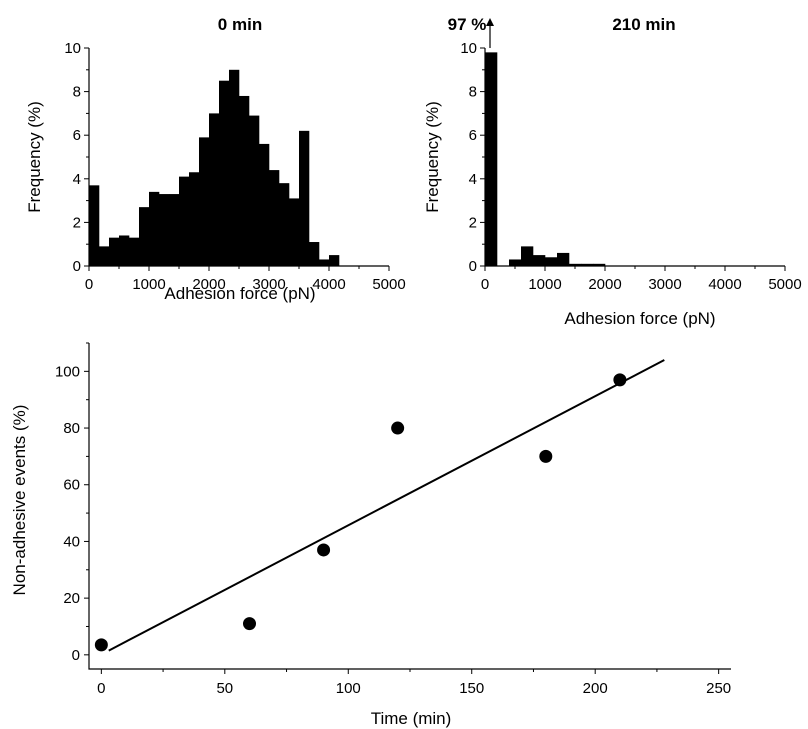 The image size is (808, 729). Describe the element at coordinates (639, 318) in the screenshot. I see `histogram-210min-xlabel: Adhesion force (pN)` at that location.